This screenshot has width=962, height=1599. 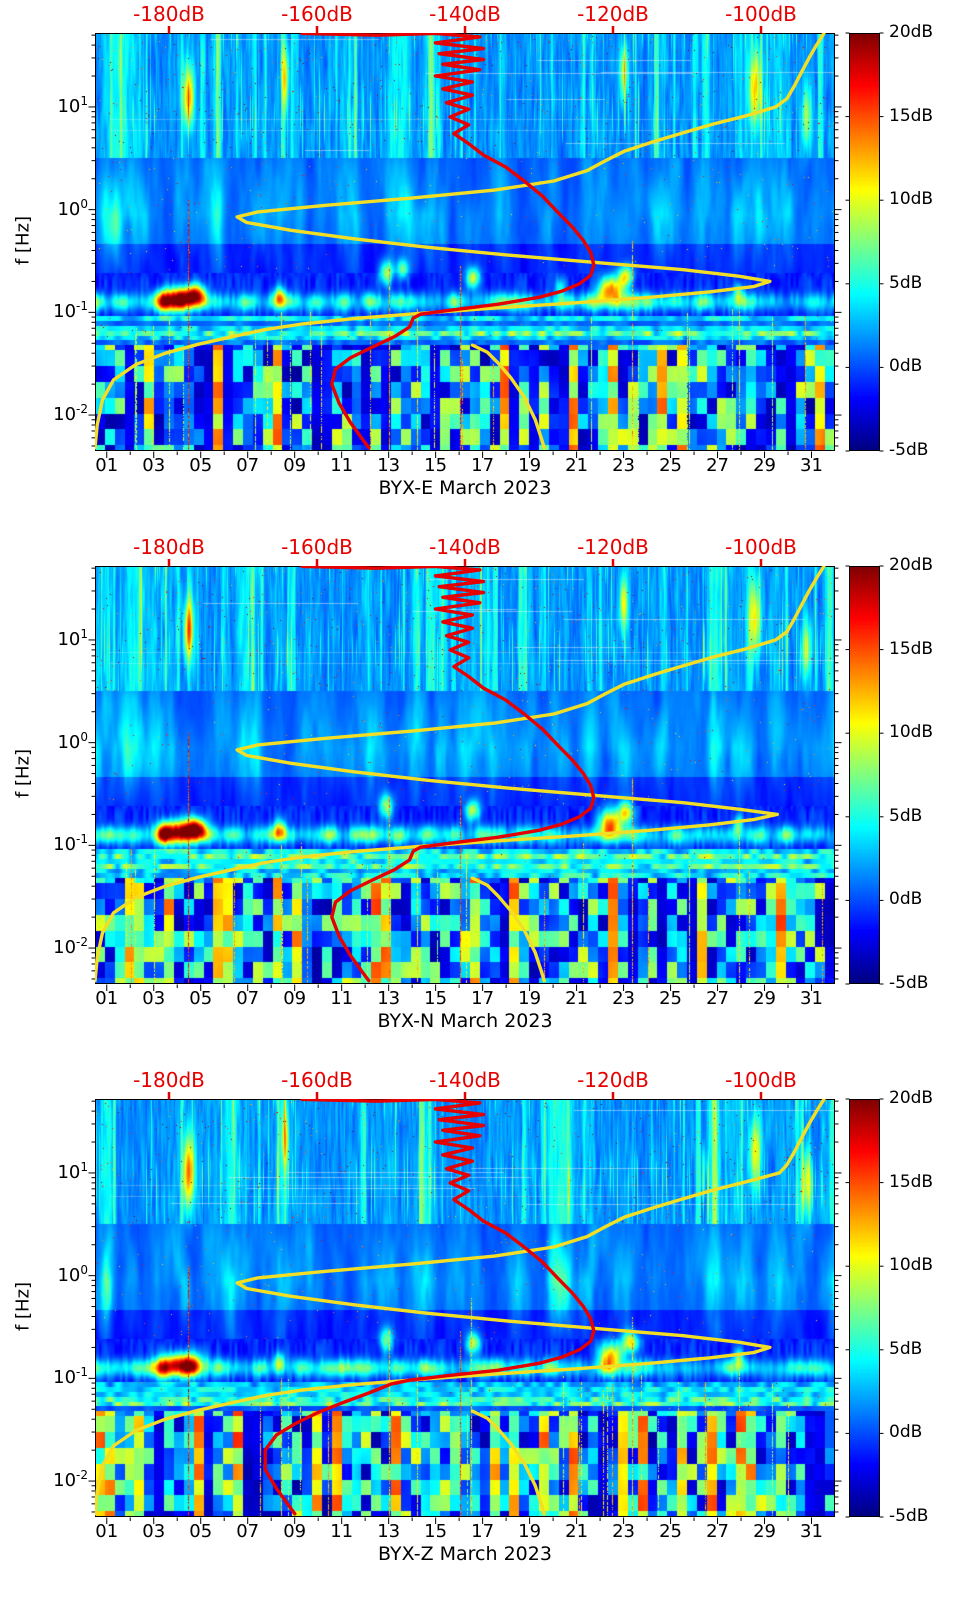 I want to click on panel-title: BYX-E March 2023, so click(x=465, y=488).